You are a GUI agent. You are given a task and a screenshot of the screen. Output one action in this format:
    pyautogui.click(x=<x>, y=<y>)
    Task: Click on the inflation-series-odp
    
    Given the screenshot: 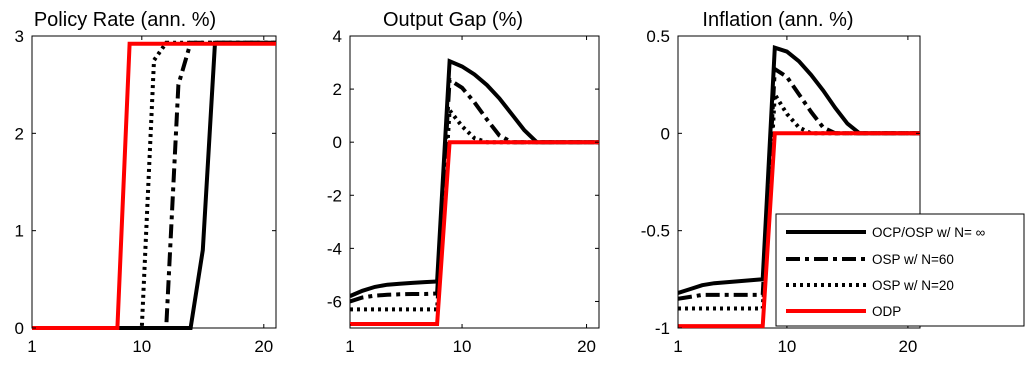 What is the action you would take?
    pyautogui.click(x=799, y=230)
    